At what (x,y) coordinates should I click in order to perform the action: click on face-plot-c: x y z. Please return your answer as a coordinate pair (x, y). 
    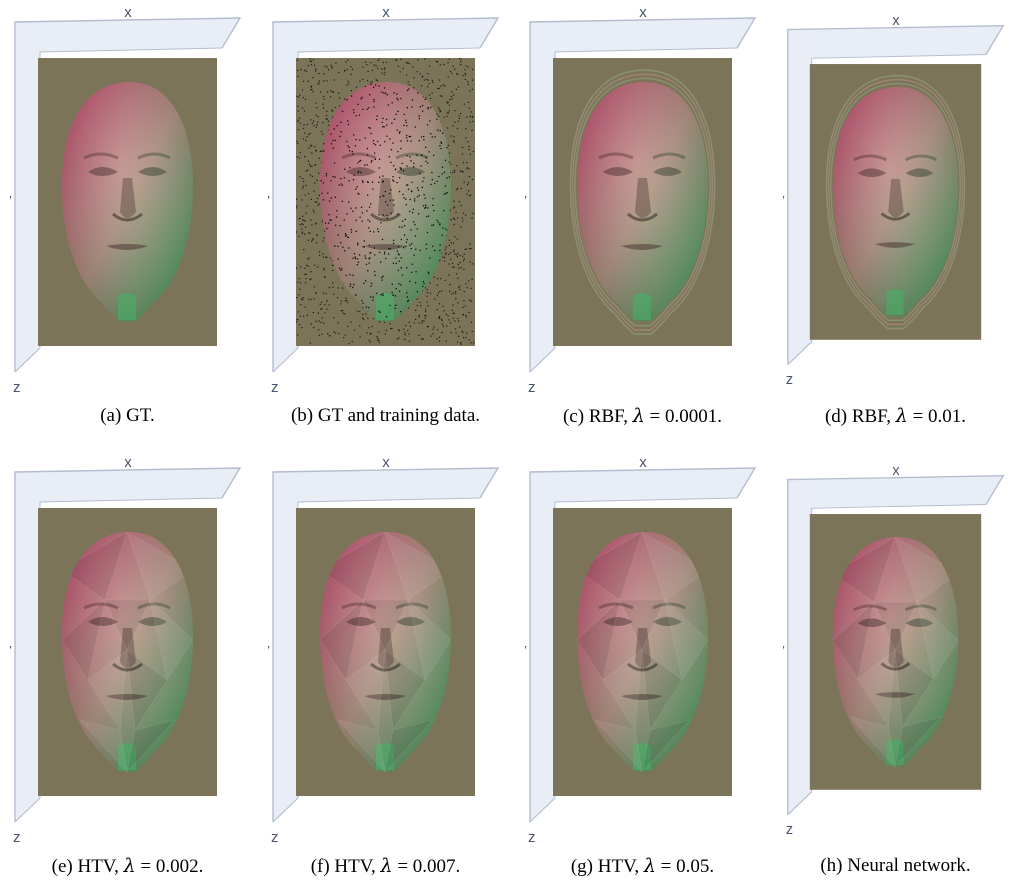
    Looking at the image, I should click on (641, 200).